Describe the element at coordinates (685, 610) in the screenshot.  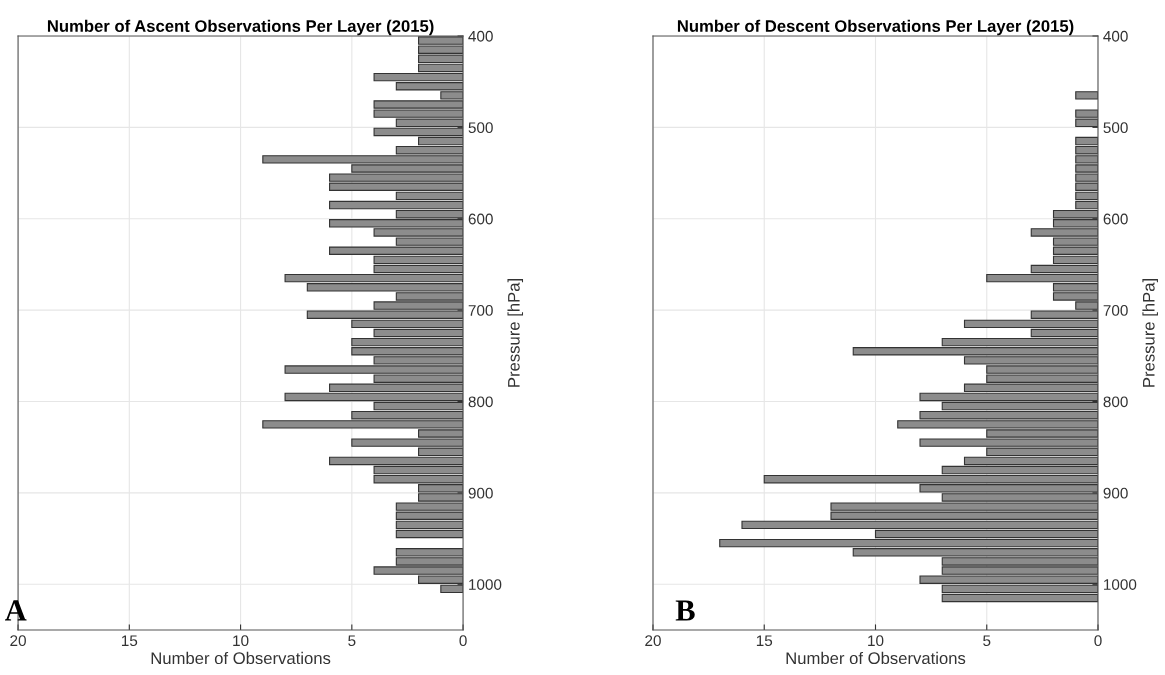
I see `annotation: B` at that location.